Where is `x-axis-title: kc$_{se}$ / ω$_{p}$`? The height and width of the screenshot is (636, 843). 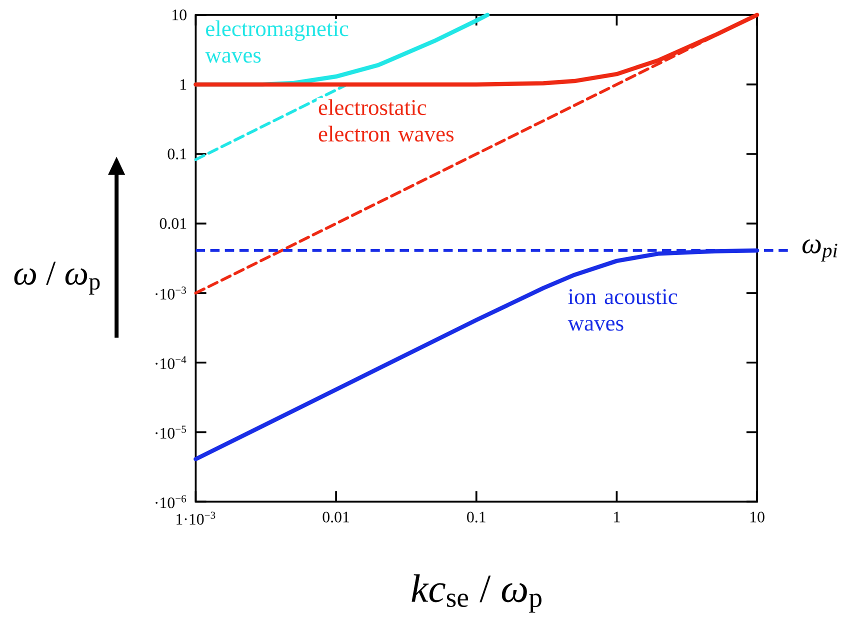
x-axis-title: kc$_{se}$ / ω$_{p}$ is located at coordinates (477, 593).